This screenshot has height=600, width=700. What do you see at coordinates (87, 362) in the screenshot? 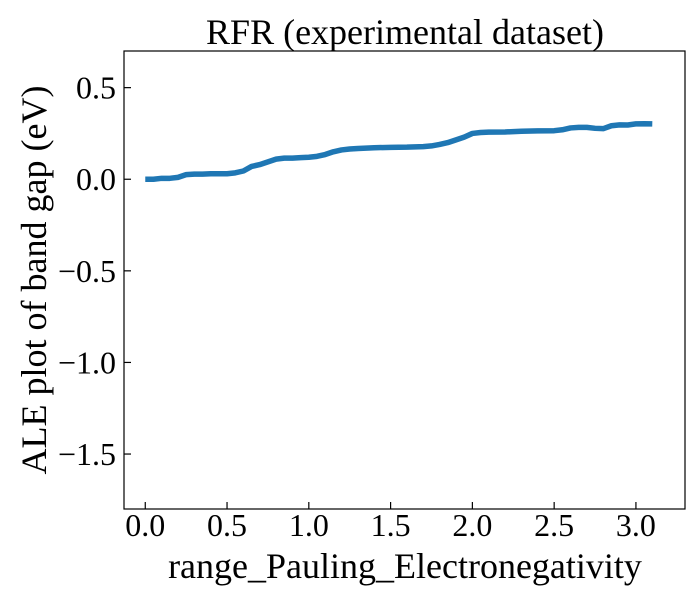
I see `y-tick-label: −1.0` at bounding box center [87, 362].